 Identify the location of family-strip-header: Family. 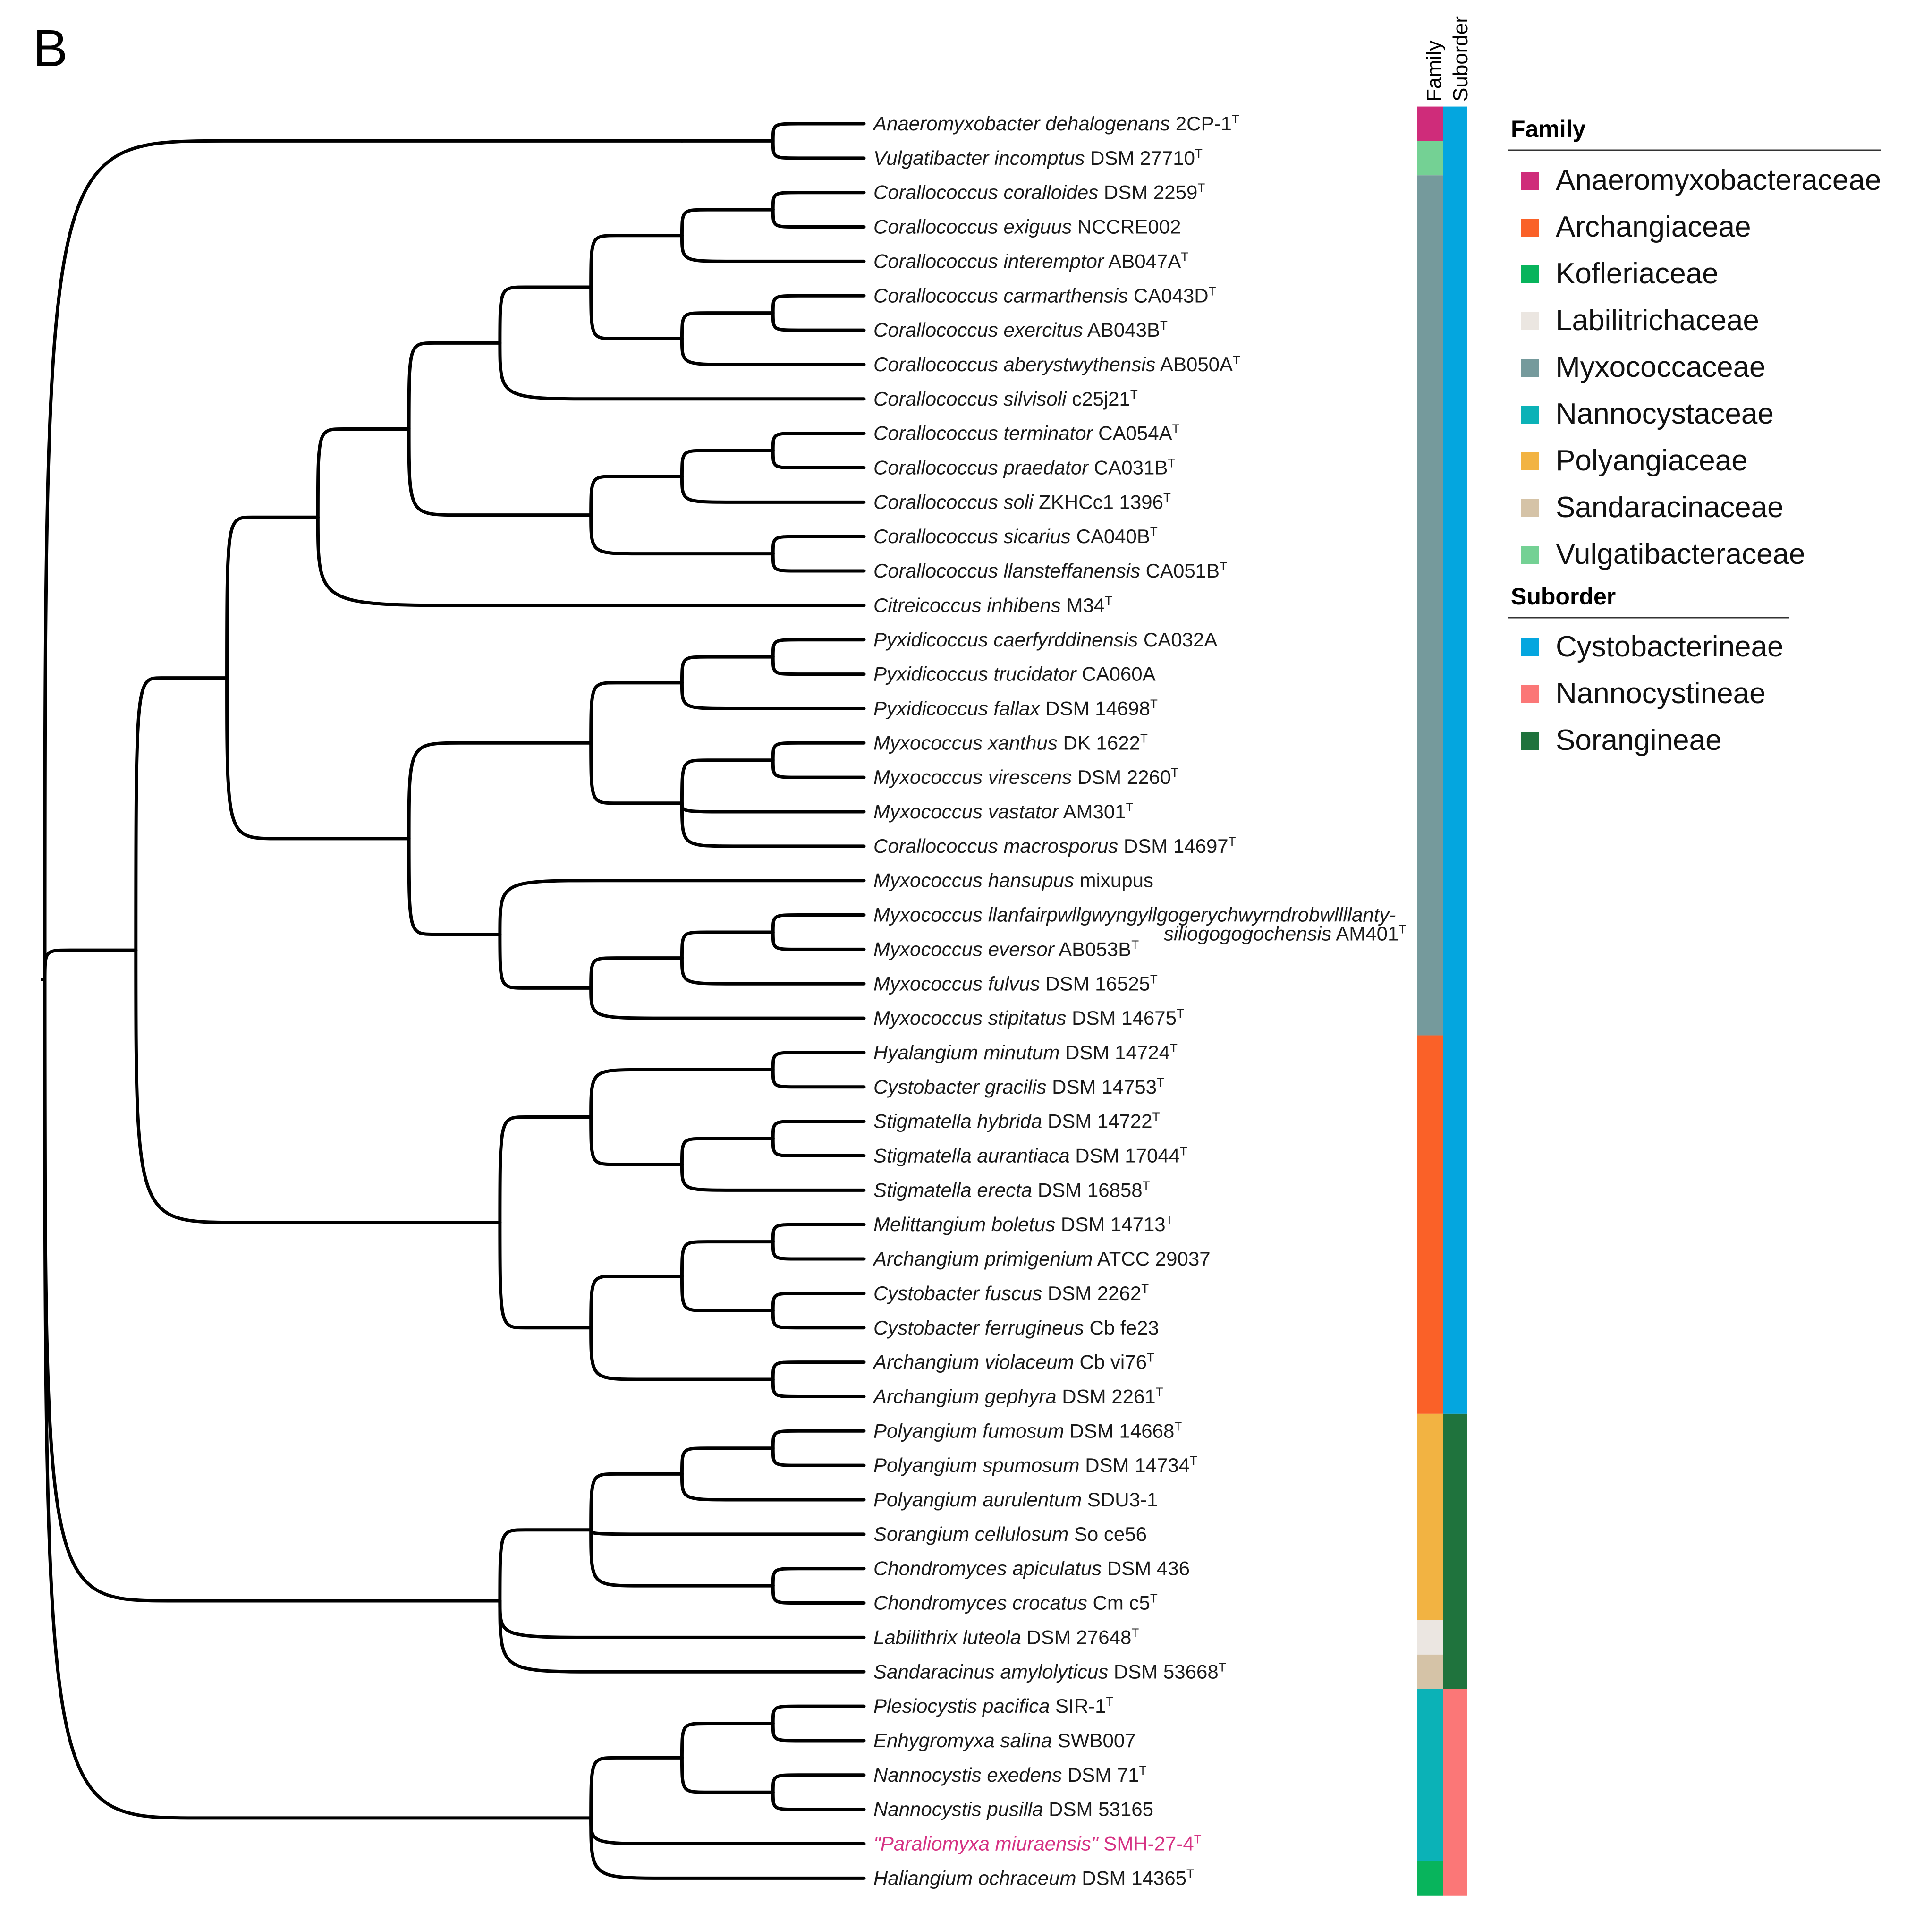
(1434, 71).